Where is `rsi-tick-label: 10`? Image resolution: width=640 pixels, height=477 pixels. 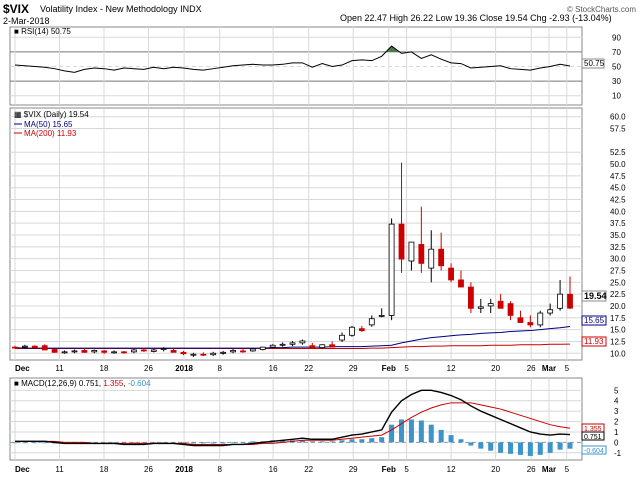 rsi-tick-label: 10 is located at coordinates (616, 96).